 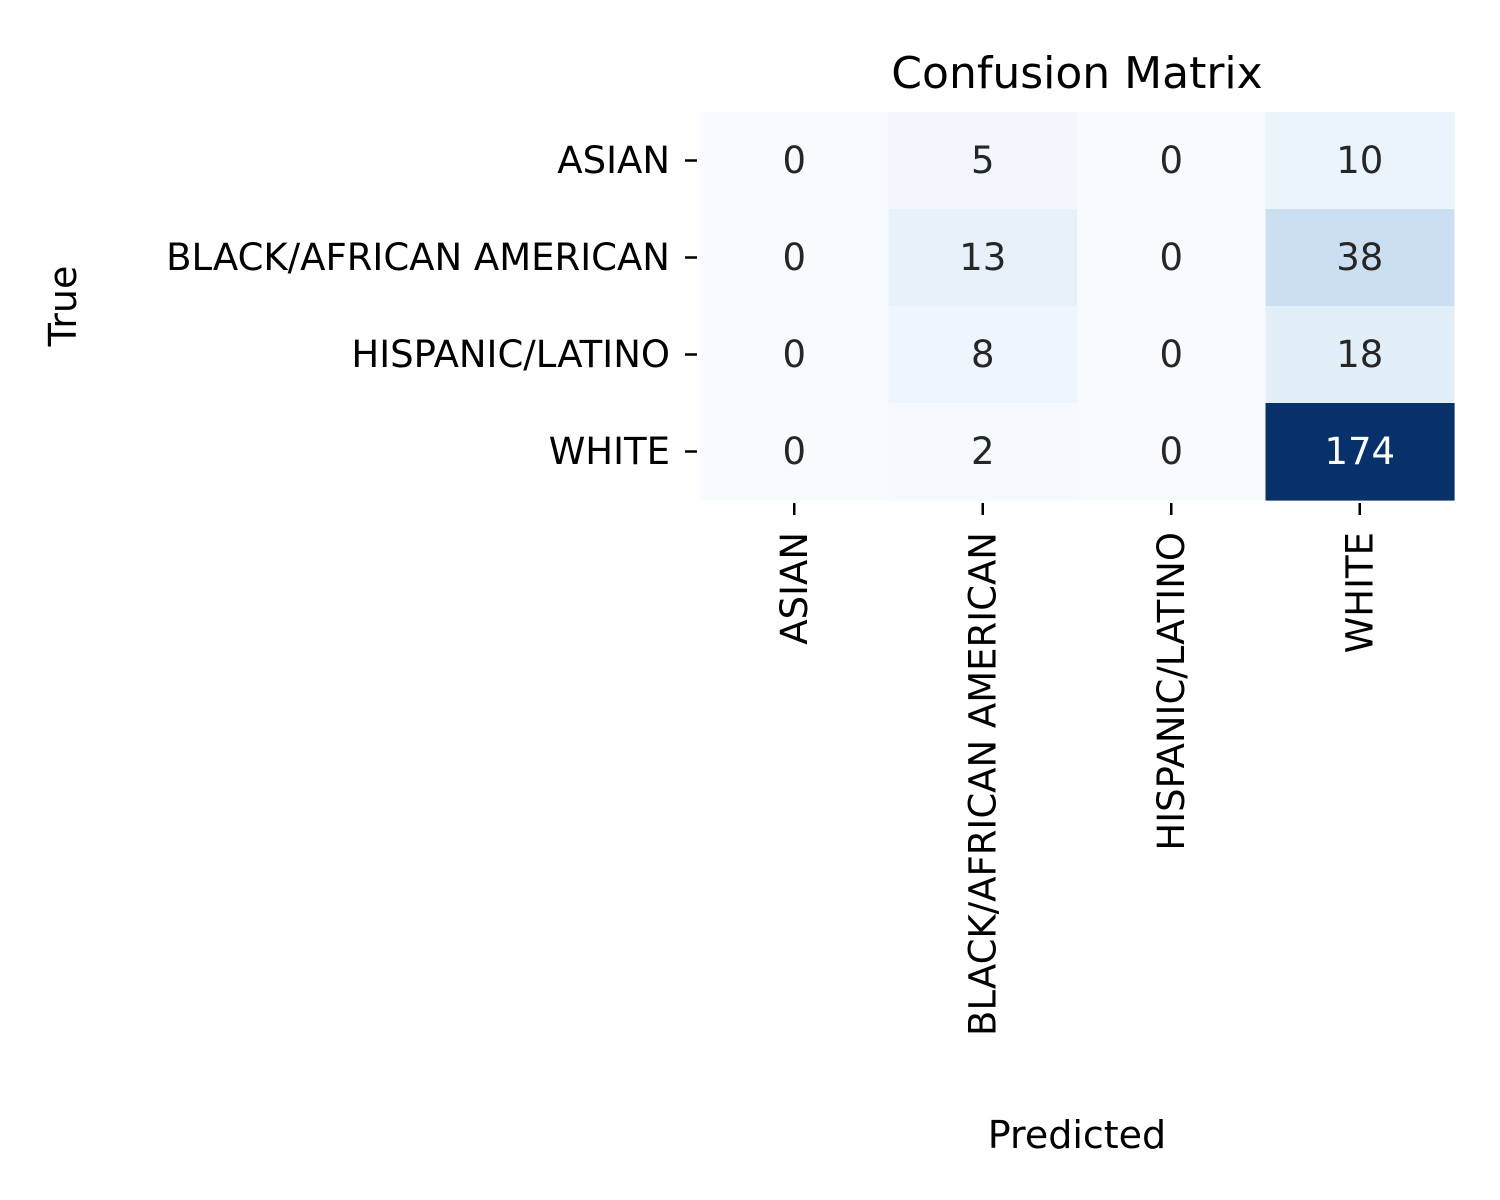 I want to click on cell-black-african-american-hispanic-latino, so click(x=1172, y=258).